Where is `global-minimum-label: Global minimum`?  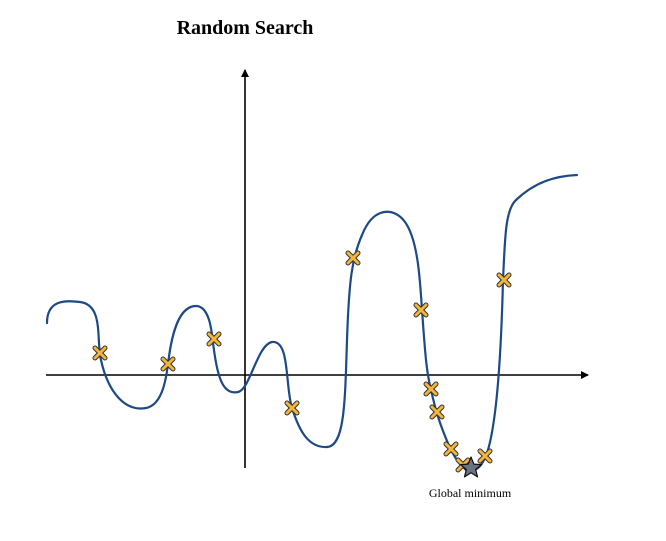 global-minimum-label: Global minimum is located at coordinates (470, 493).